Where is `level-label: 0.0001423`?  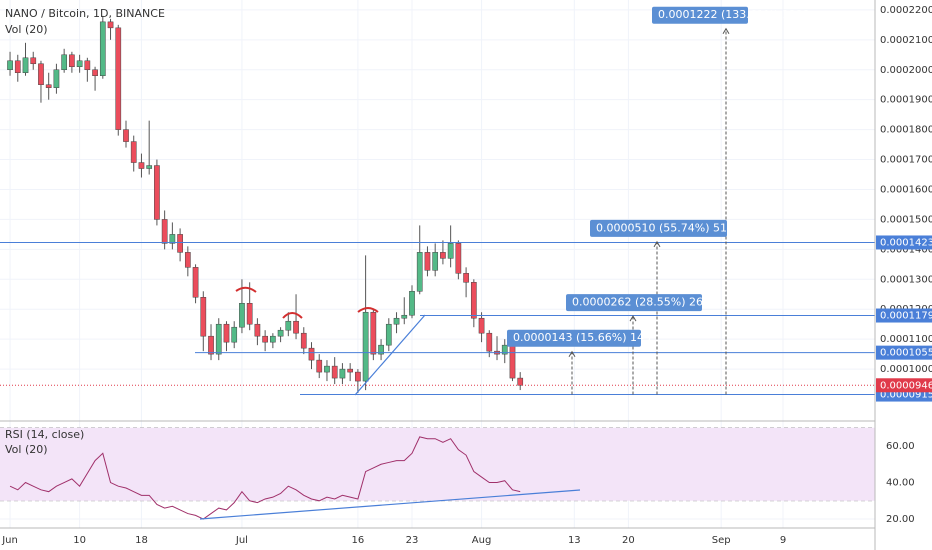
level-label: 0.0001423 is located at coordinates (906, 242).